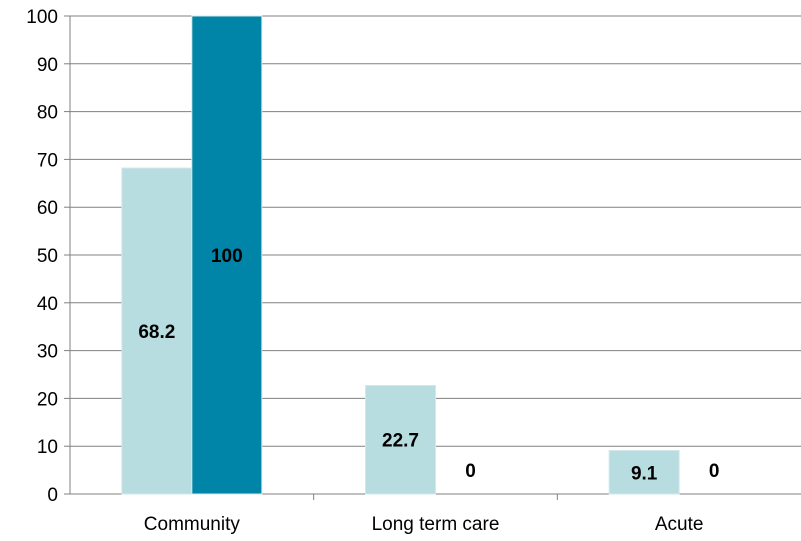  Describe the element at coordinates (47, 208) in the screenshot. I see `y-tick-label: 60` at that location.